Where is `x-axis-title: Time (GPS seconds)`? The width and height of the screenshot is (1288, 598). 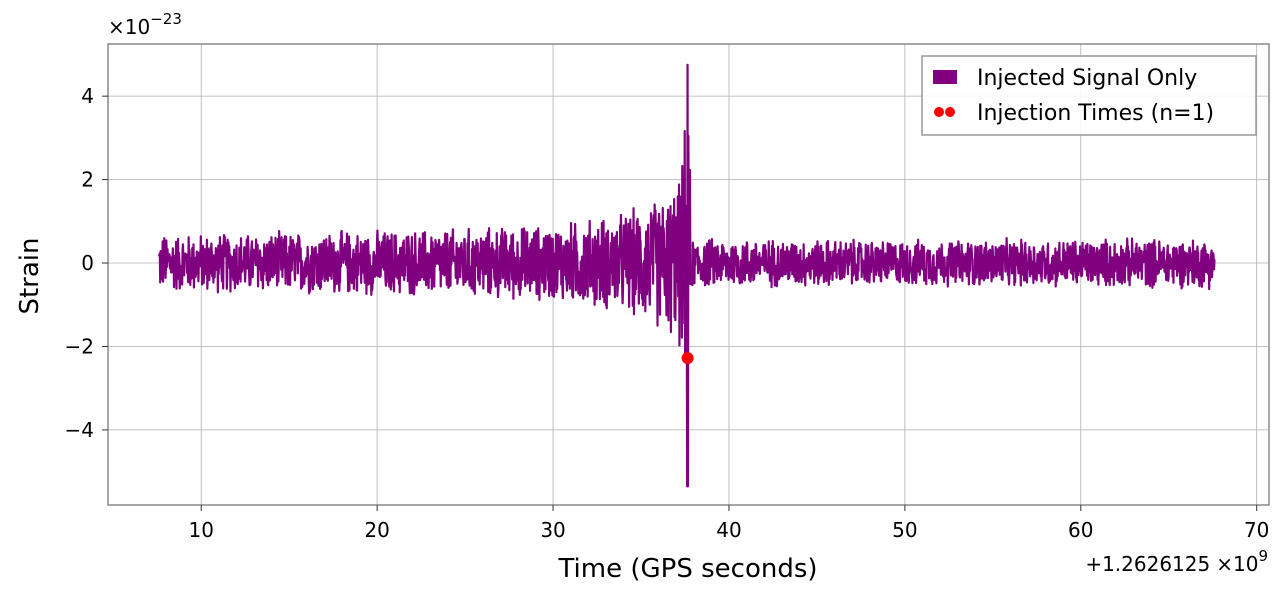 x-axis-title: Time (GPS seconds) is located at coordinates (687, 569).